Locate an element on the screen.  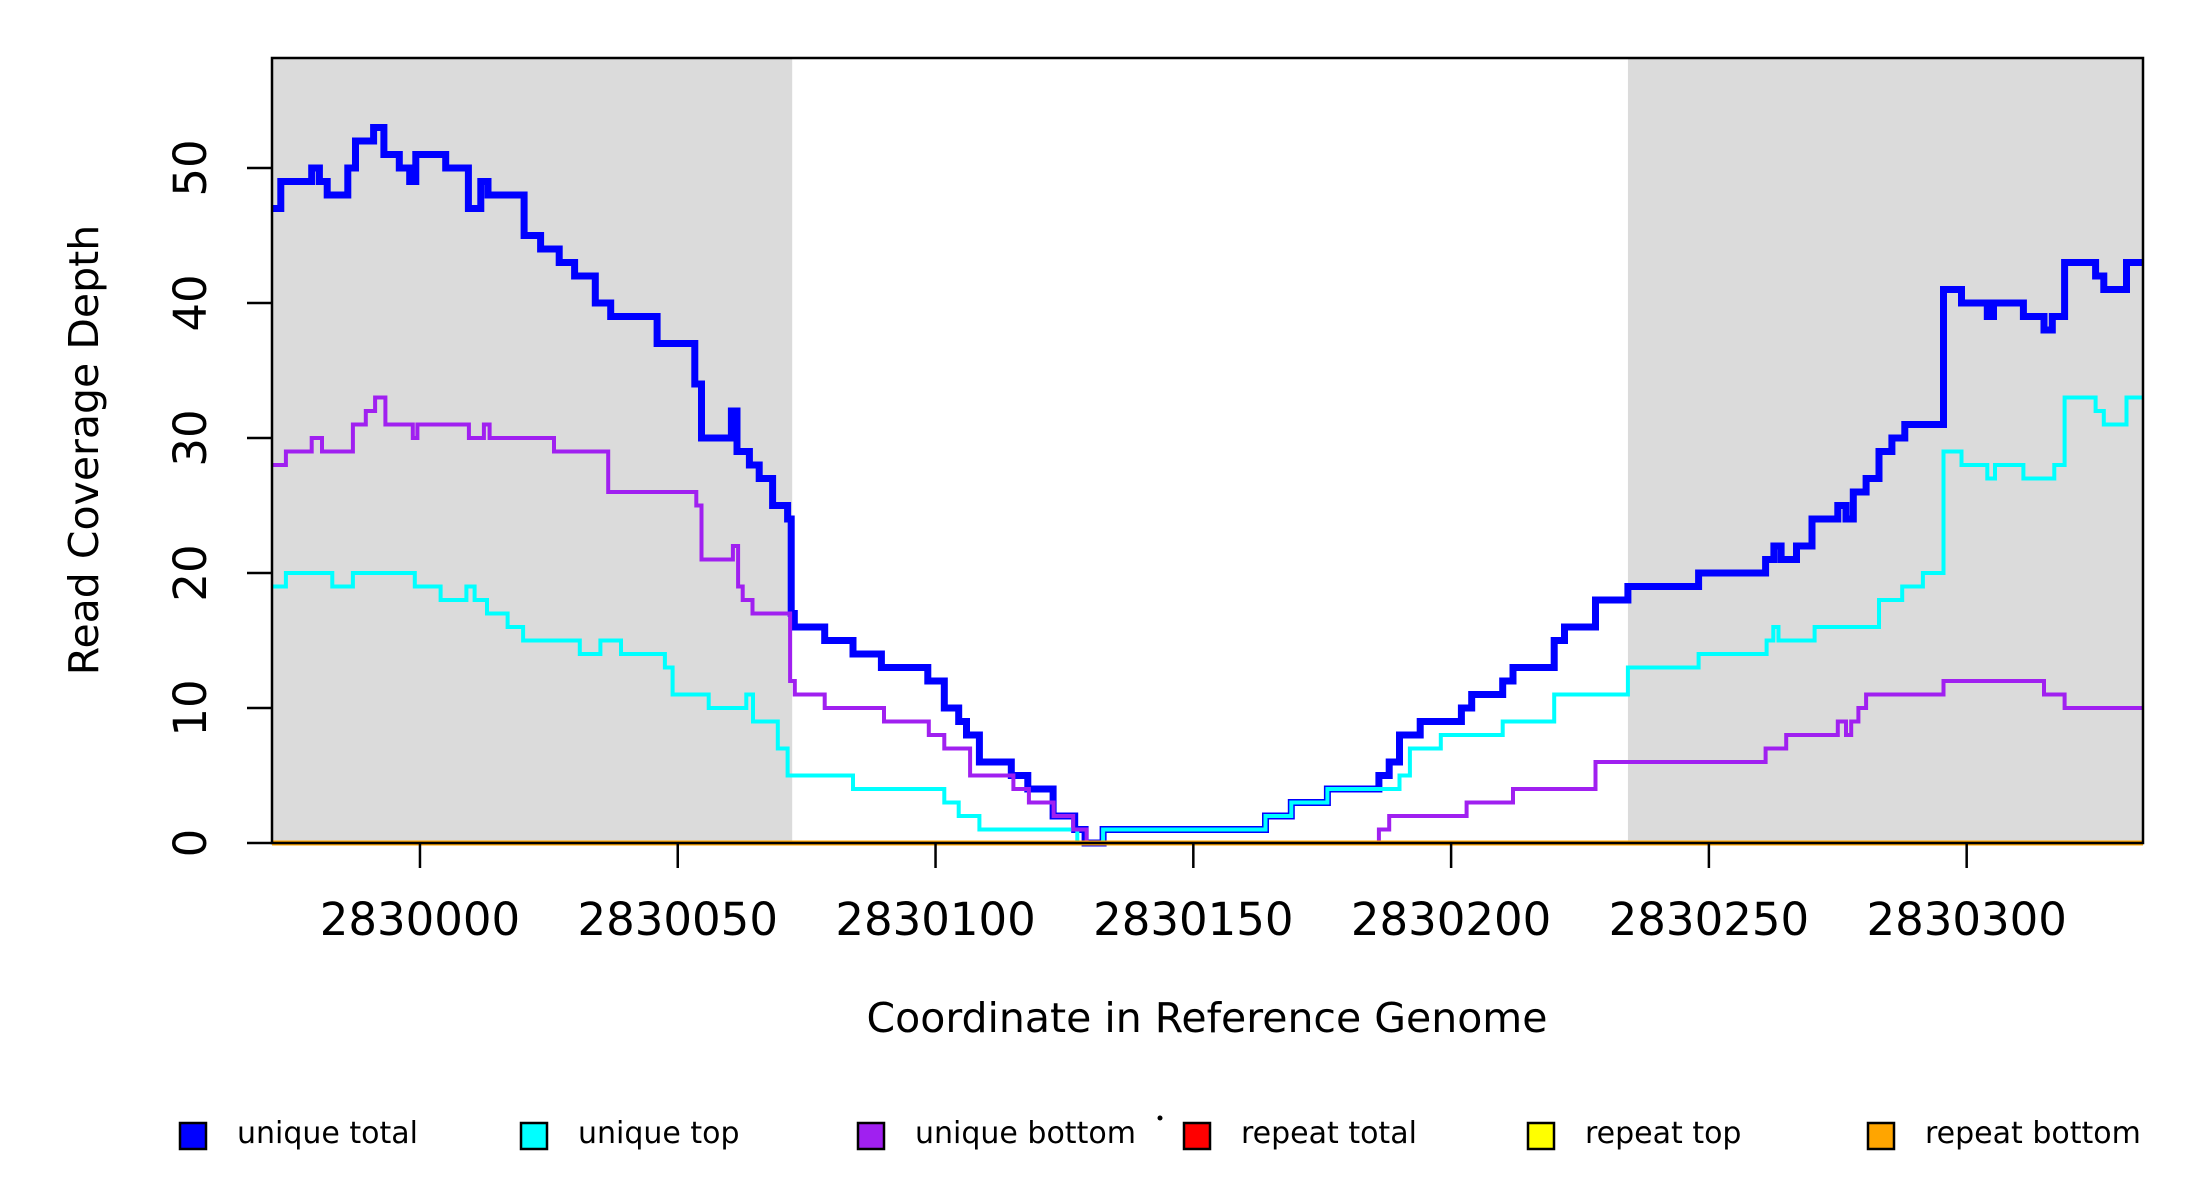
legend-swatch-unique-total is located at coordinates (193, 1136).